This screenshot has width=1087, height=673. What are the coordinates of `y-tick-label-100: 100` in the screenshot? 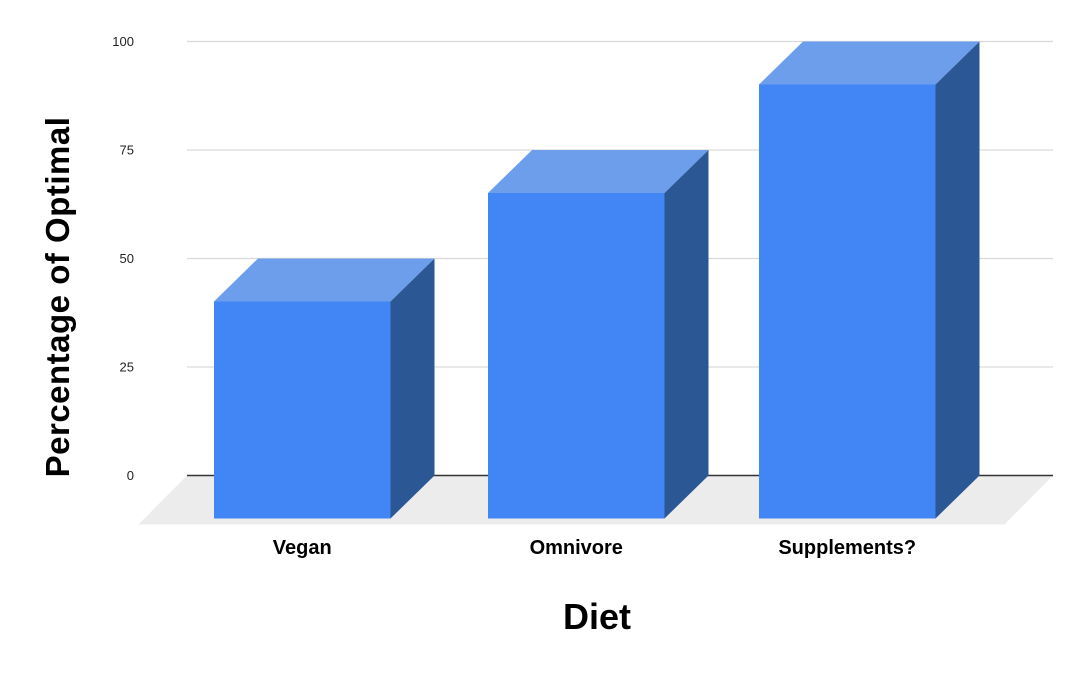 It's located at (123, 41).